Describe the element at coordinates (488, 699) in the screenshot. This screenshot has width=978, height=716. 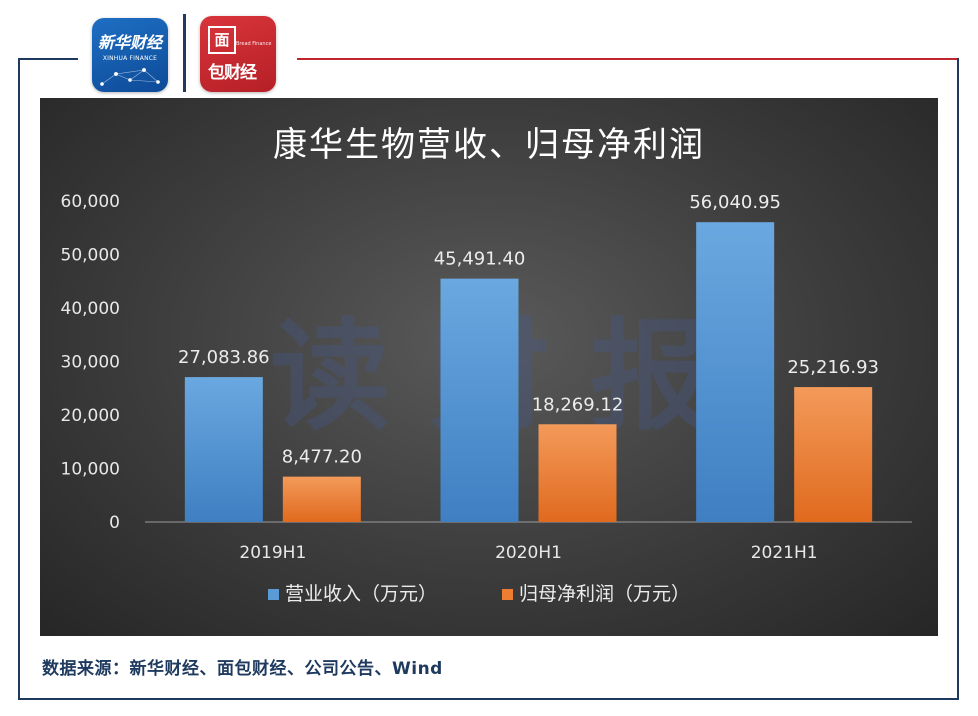
I see `frame-bottom-line` at that location.